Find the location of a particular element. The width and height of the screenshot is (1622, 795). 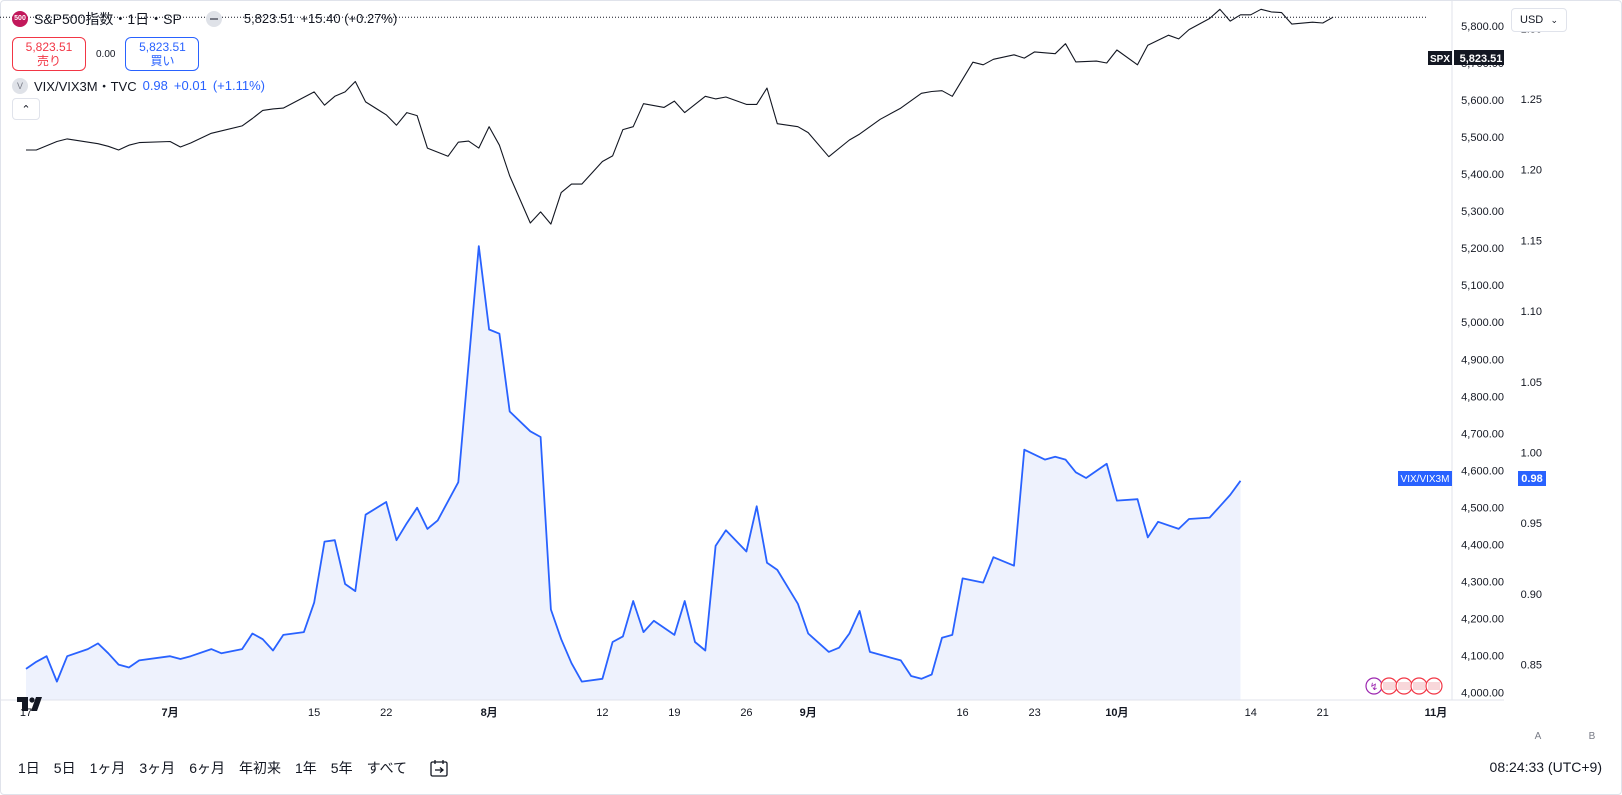

spx-axis-tick-label: 5,800.00 is located at coordinates (1482, 27).